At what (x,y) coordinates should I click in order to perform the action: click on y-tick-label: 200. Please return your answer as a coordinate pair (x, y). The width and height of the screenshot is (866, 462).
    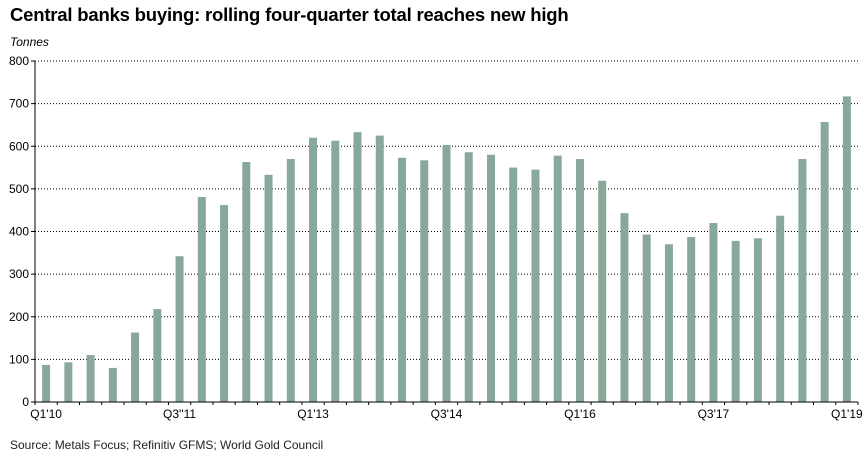
    Looking at the image, I should click on (19, 317).